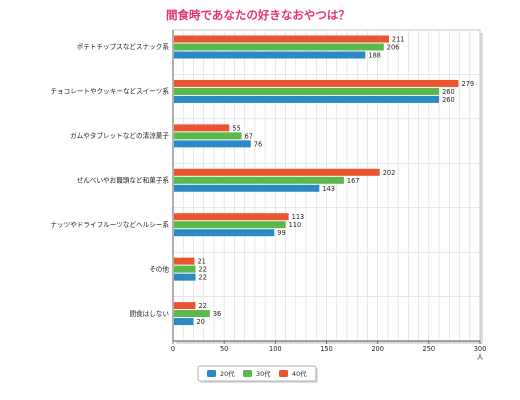  I want to click on category-label: 間食はしない, so click(149, 313).